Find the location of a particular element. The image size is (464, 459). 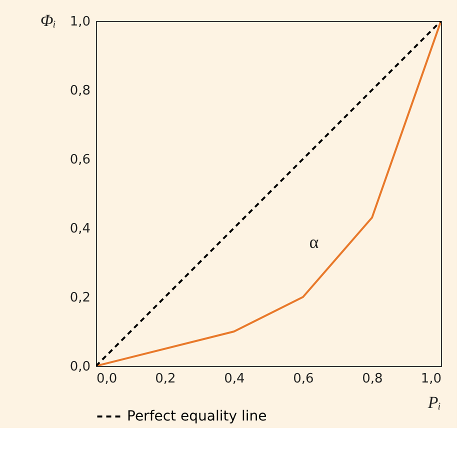

y-tick-label: 0,0 is located at coordinates (80, 367).